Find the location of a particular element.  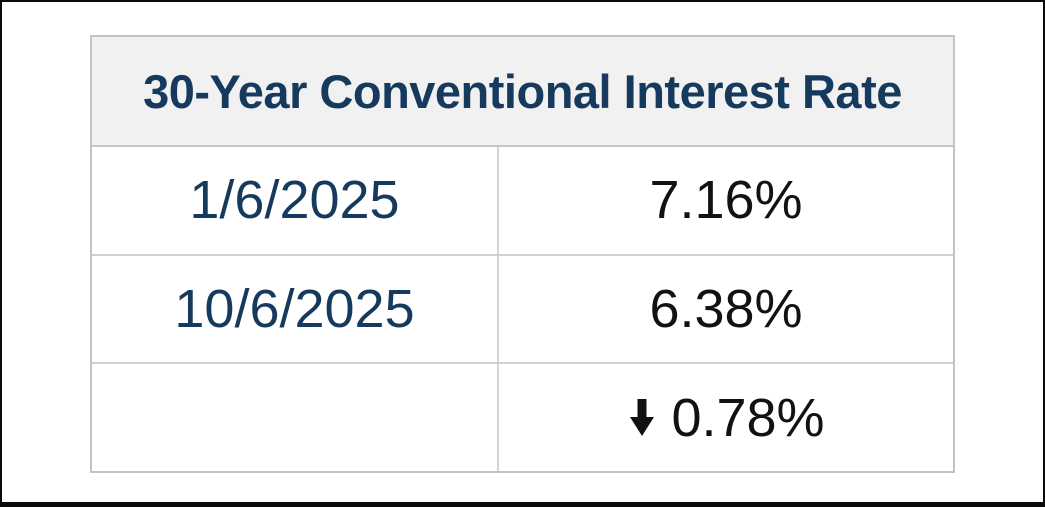

rate-change-cell: 0.78% is located at coordinates (726, 417).